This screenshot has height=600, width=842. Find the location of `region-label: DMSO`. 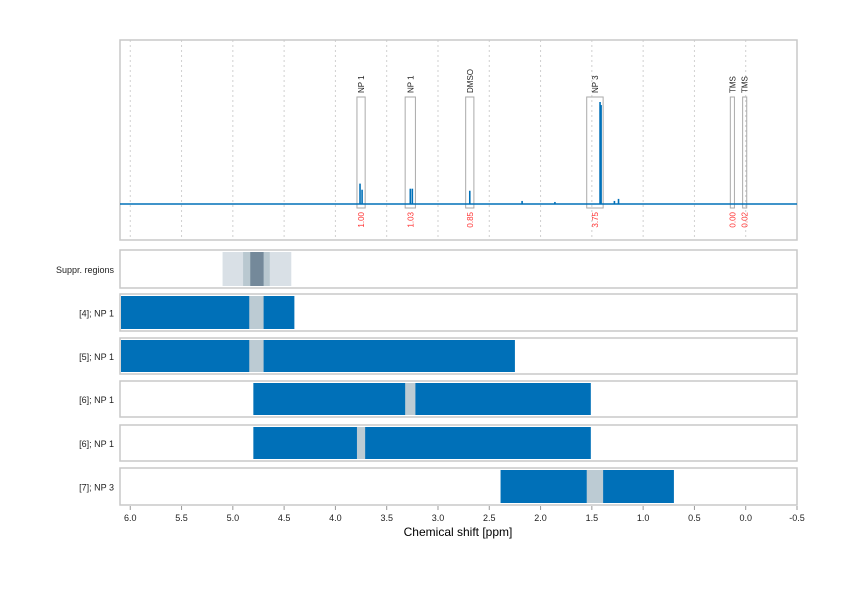

region-label: DMSO is located at coordinates (470, 81).